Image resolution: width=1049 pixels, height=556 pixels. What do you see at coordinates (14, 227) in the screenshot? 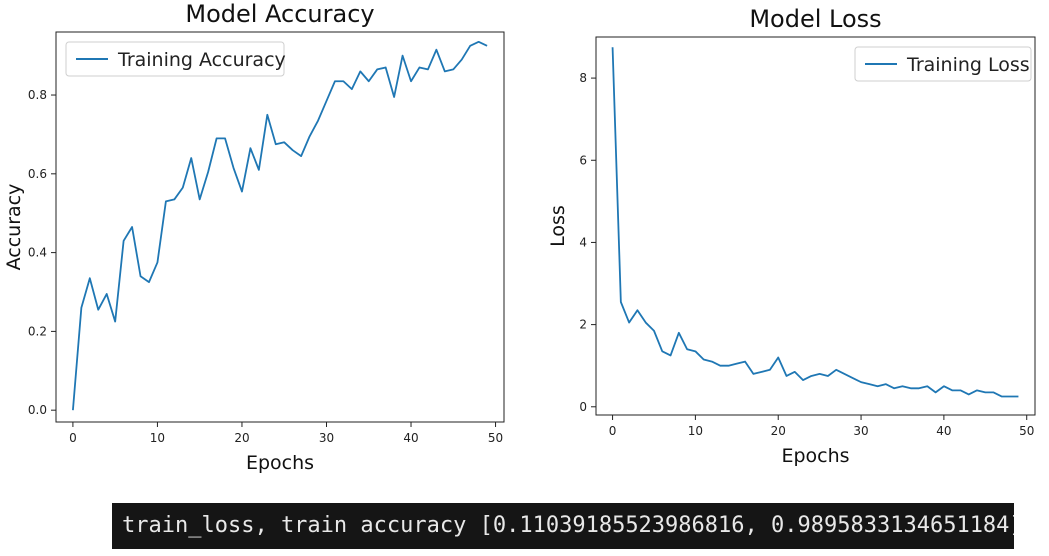
I see `y-axis-label: Accuracy` at bounding box center [14, 227].